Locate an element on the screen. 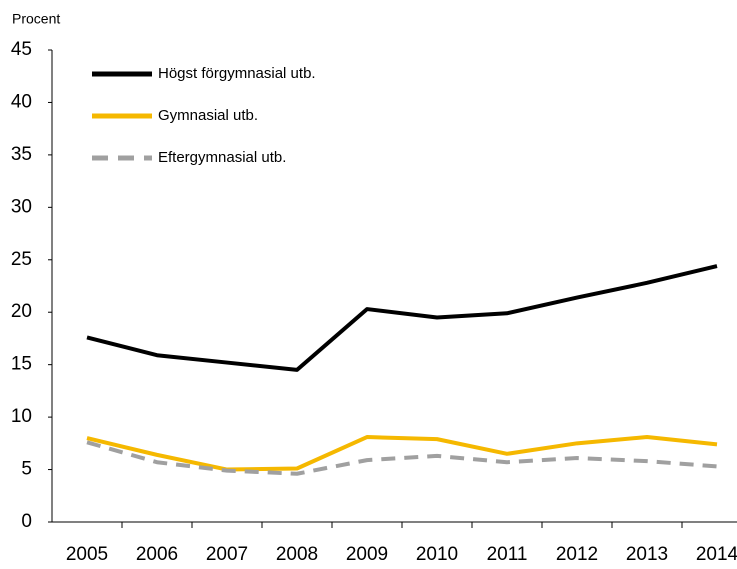 The image size is (737, 569). y-tick-label: 30 is located at coordinates (21, 206).